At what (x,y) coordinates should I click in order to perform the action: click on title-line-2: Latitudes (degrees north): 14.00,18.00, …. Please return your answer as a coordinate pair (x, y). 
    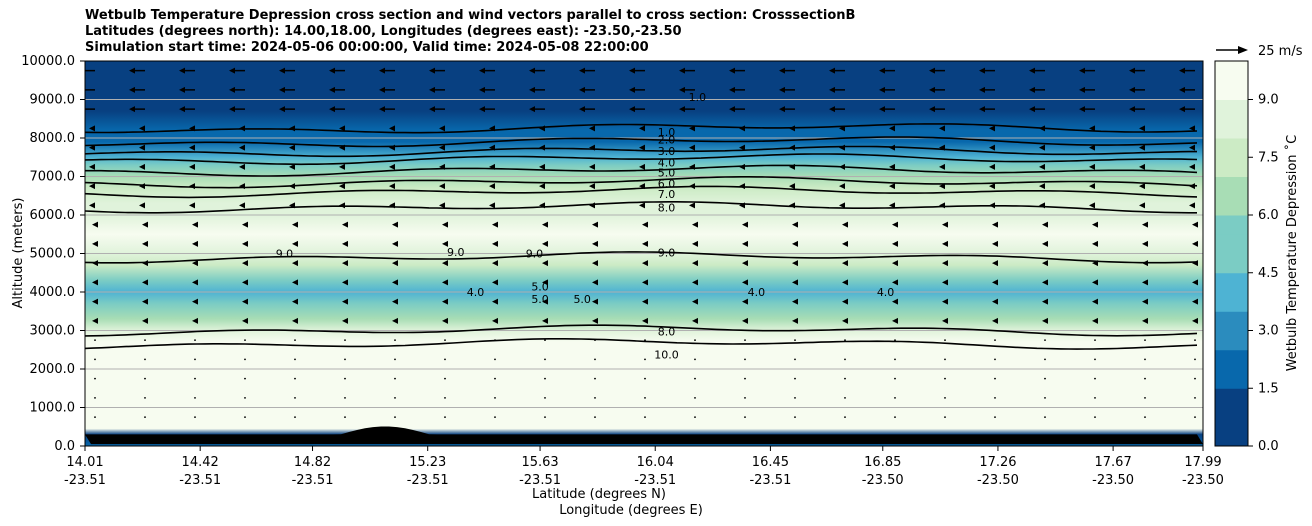
    Looking at the image, I should click on (383, 31).